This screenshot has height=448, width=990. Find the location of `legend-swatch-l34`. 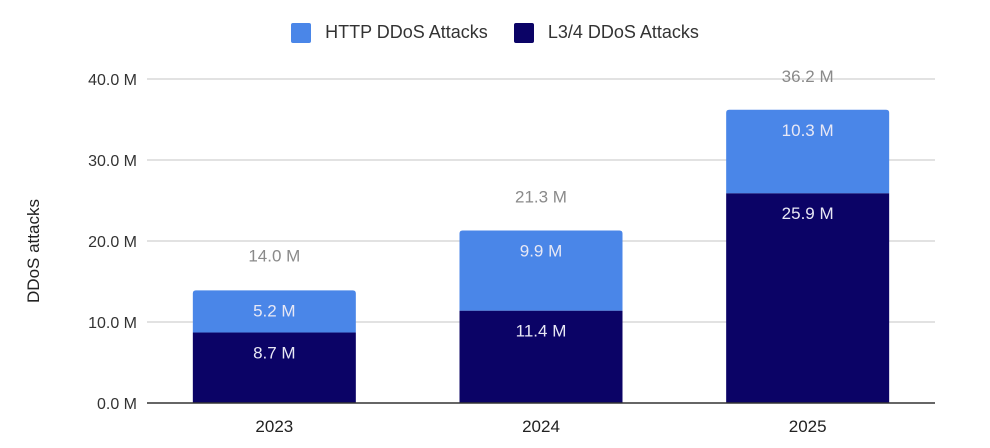

legend-swatch-l34 is located at coordinates (523, 32).